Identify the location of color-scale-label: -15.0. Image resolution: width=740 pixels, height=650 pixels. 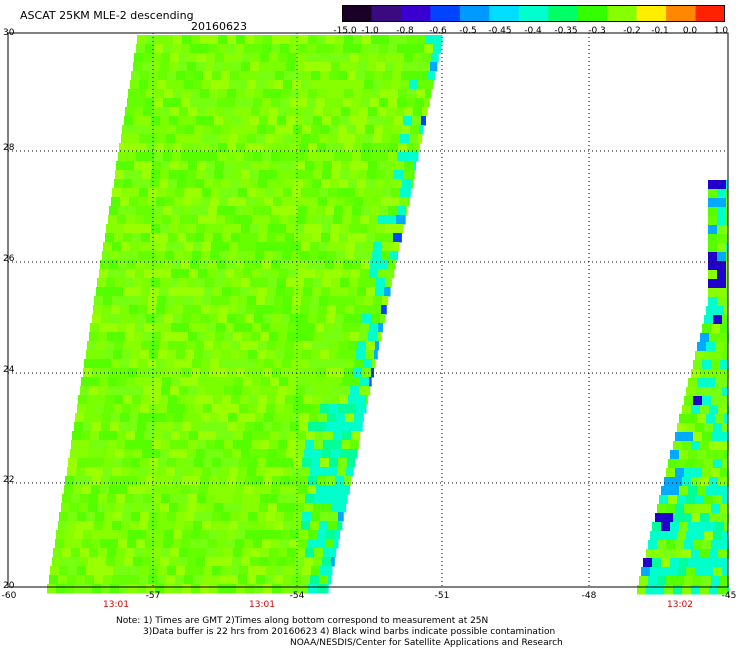
(345, 31).